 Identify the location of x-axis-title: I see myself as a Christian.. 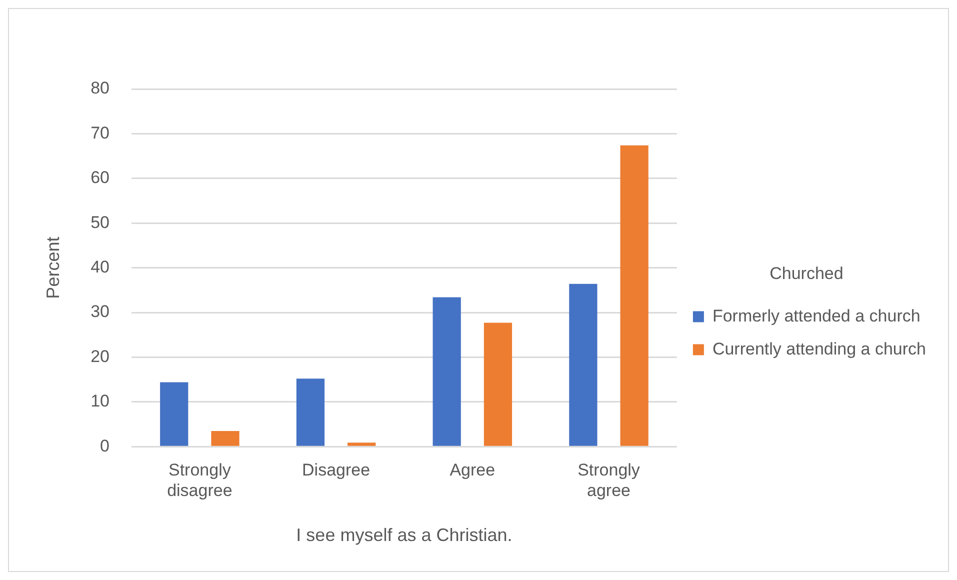
(404, 535).